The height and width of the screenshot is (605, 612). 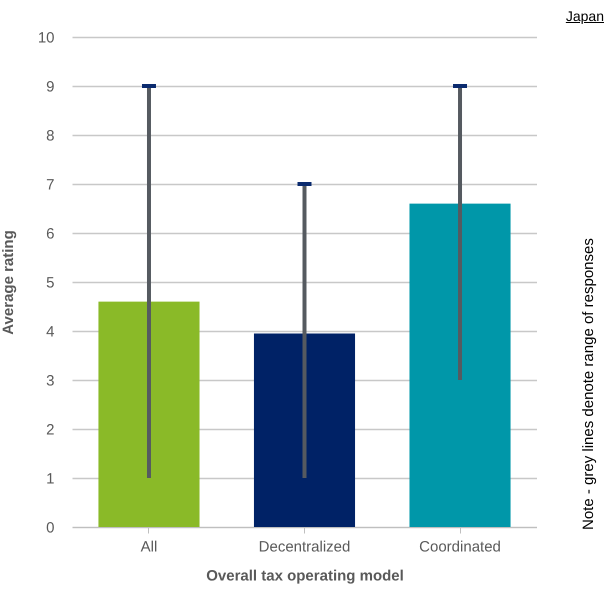 What do you see at coordinates (304, 547) in the screenshot?
I see `x-tick-label: Decentralized` at bounding box center [304, 547].